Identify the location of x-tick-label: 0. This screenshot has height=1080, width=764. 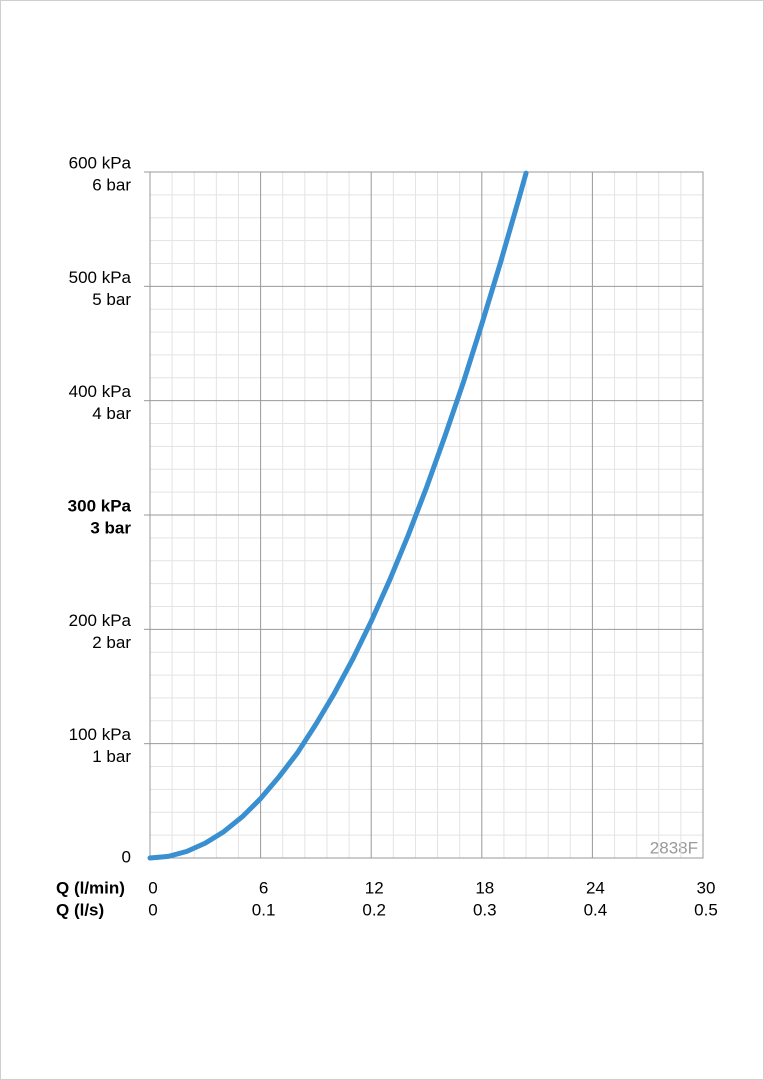
(152, 887).